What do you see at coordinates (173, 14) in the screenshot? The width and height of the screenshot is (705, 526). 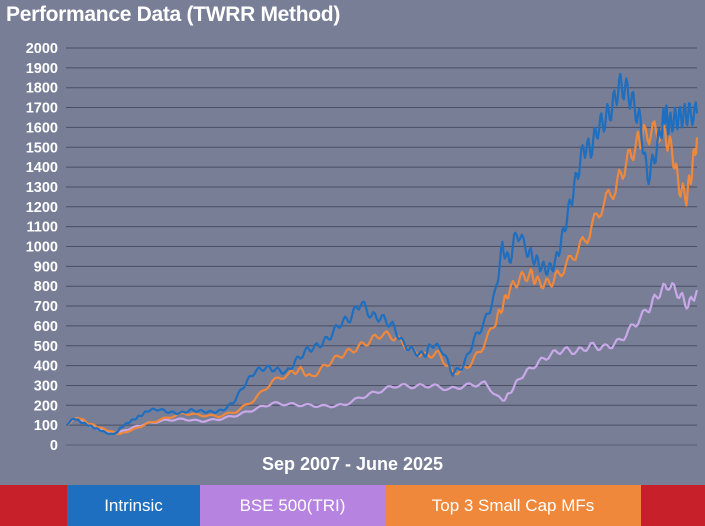 I see `chart-title: Performance Data (TWRR Method)` at bounding box center [173, 14].